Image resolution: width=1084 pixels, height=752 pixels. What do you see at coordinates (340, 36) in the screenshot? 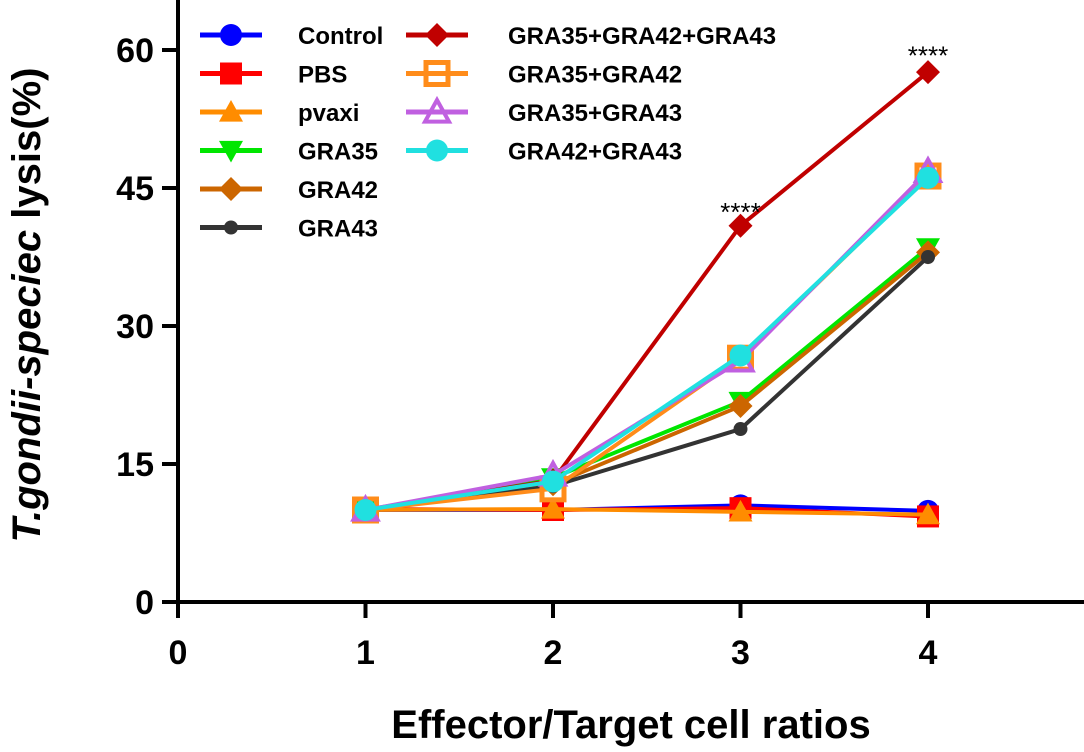
I see `legend-label: Control` at bounding box center [340, 36].